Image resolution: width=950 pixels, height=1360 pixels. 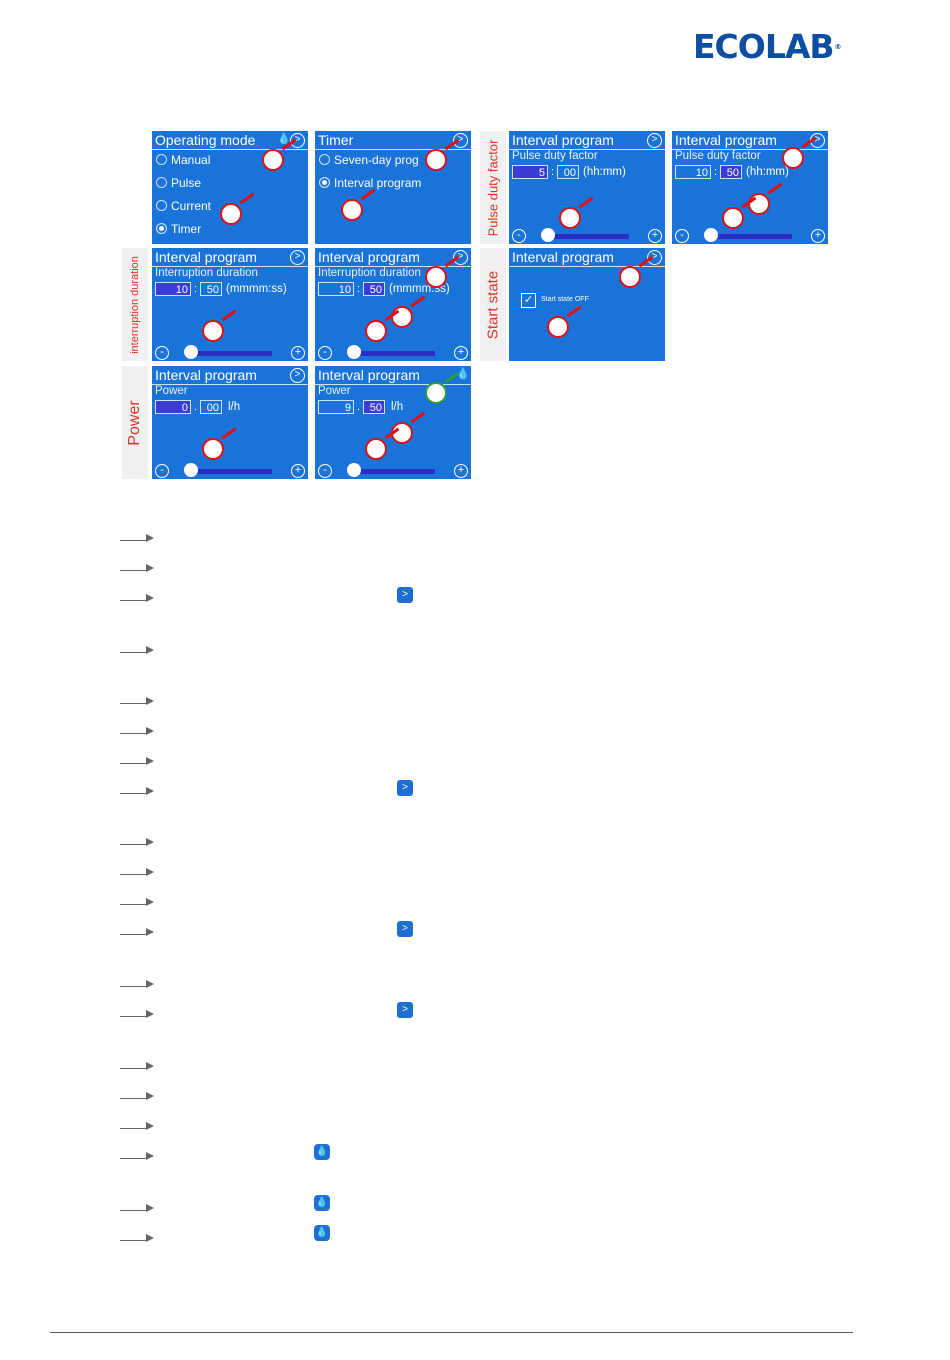 I want to click on checkbox-label: Start state OFF, so click(x=565, y=299).